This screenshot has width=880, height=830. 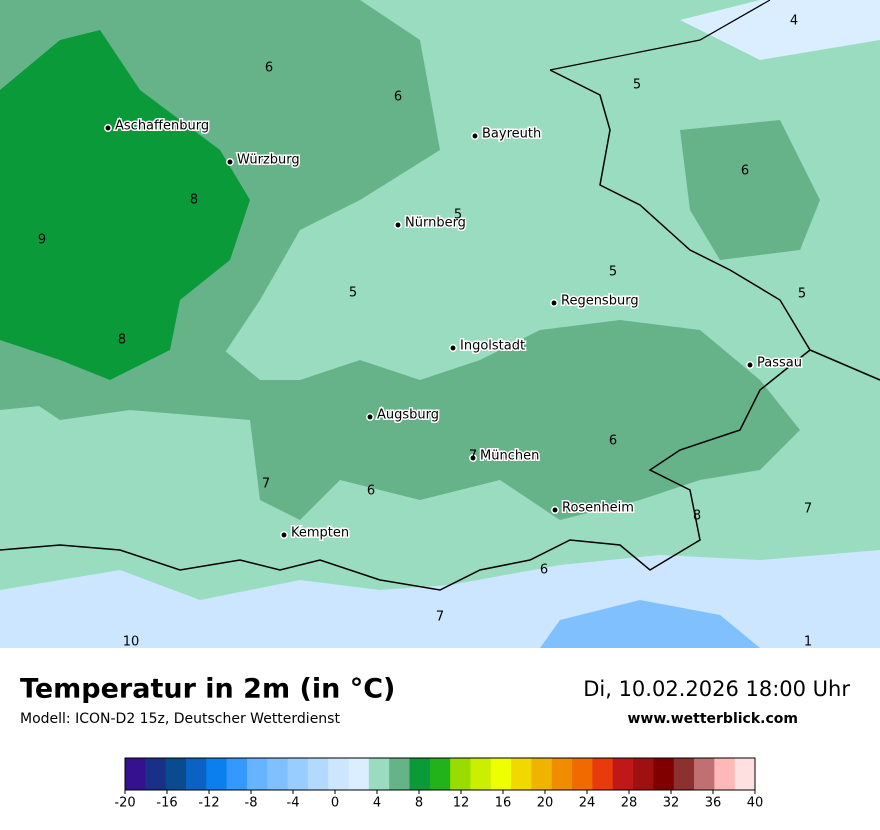 I want to click on city-label: Ingolstadt, so click(x=492, y=346).